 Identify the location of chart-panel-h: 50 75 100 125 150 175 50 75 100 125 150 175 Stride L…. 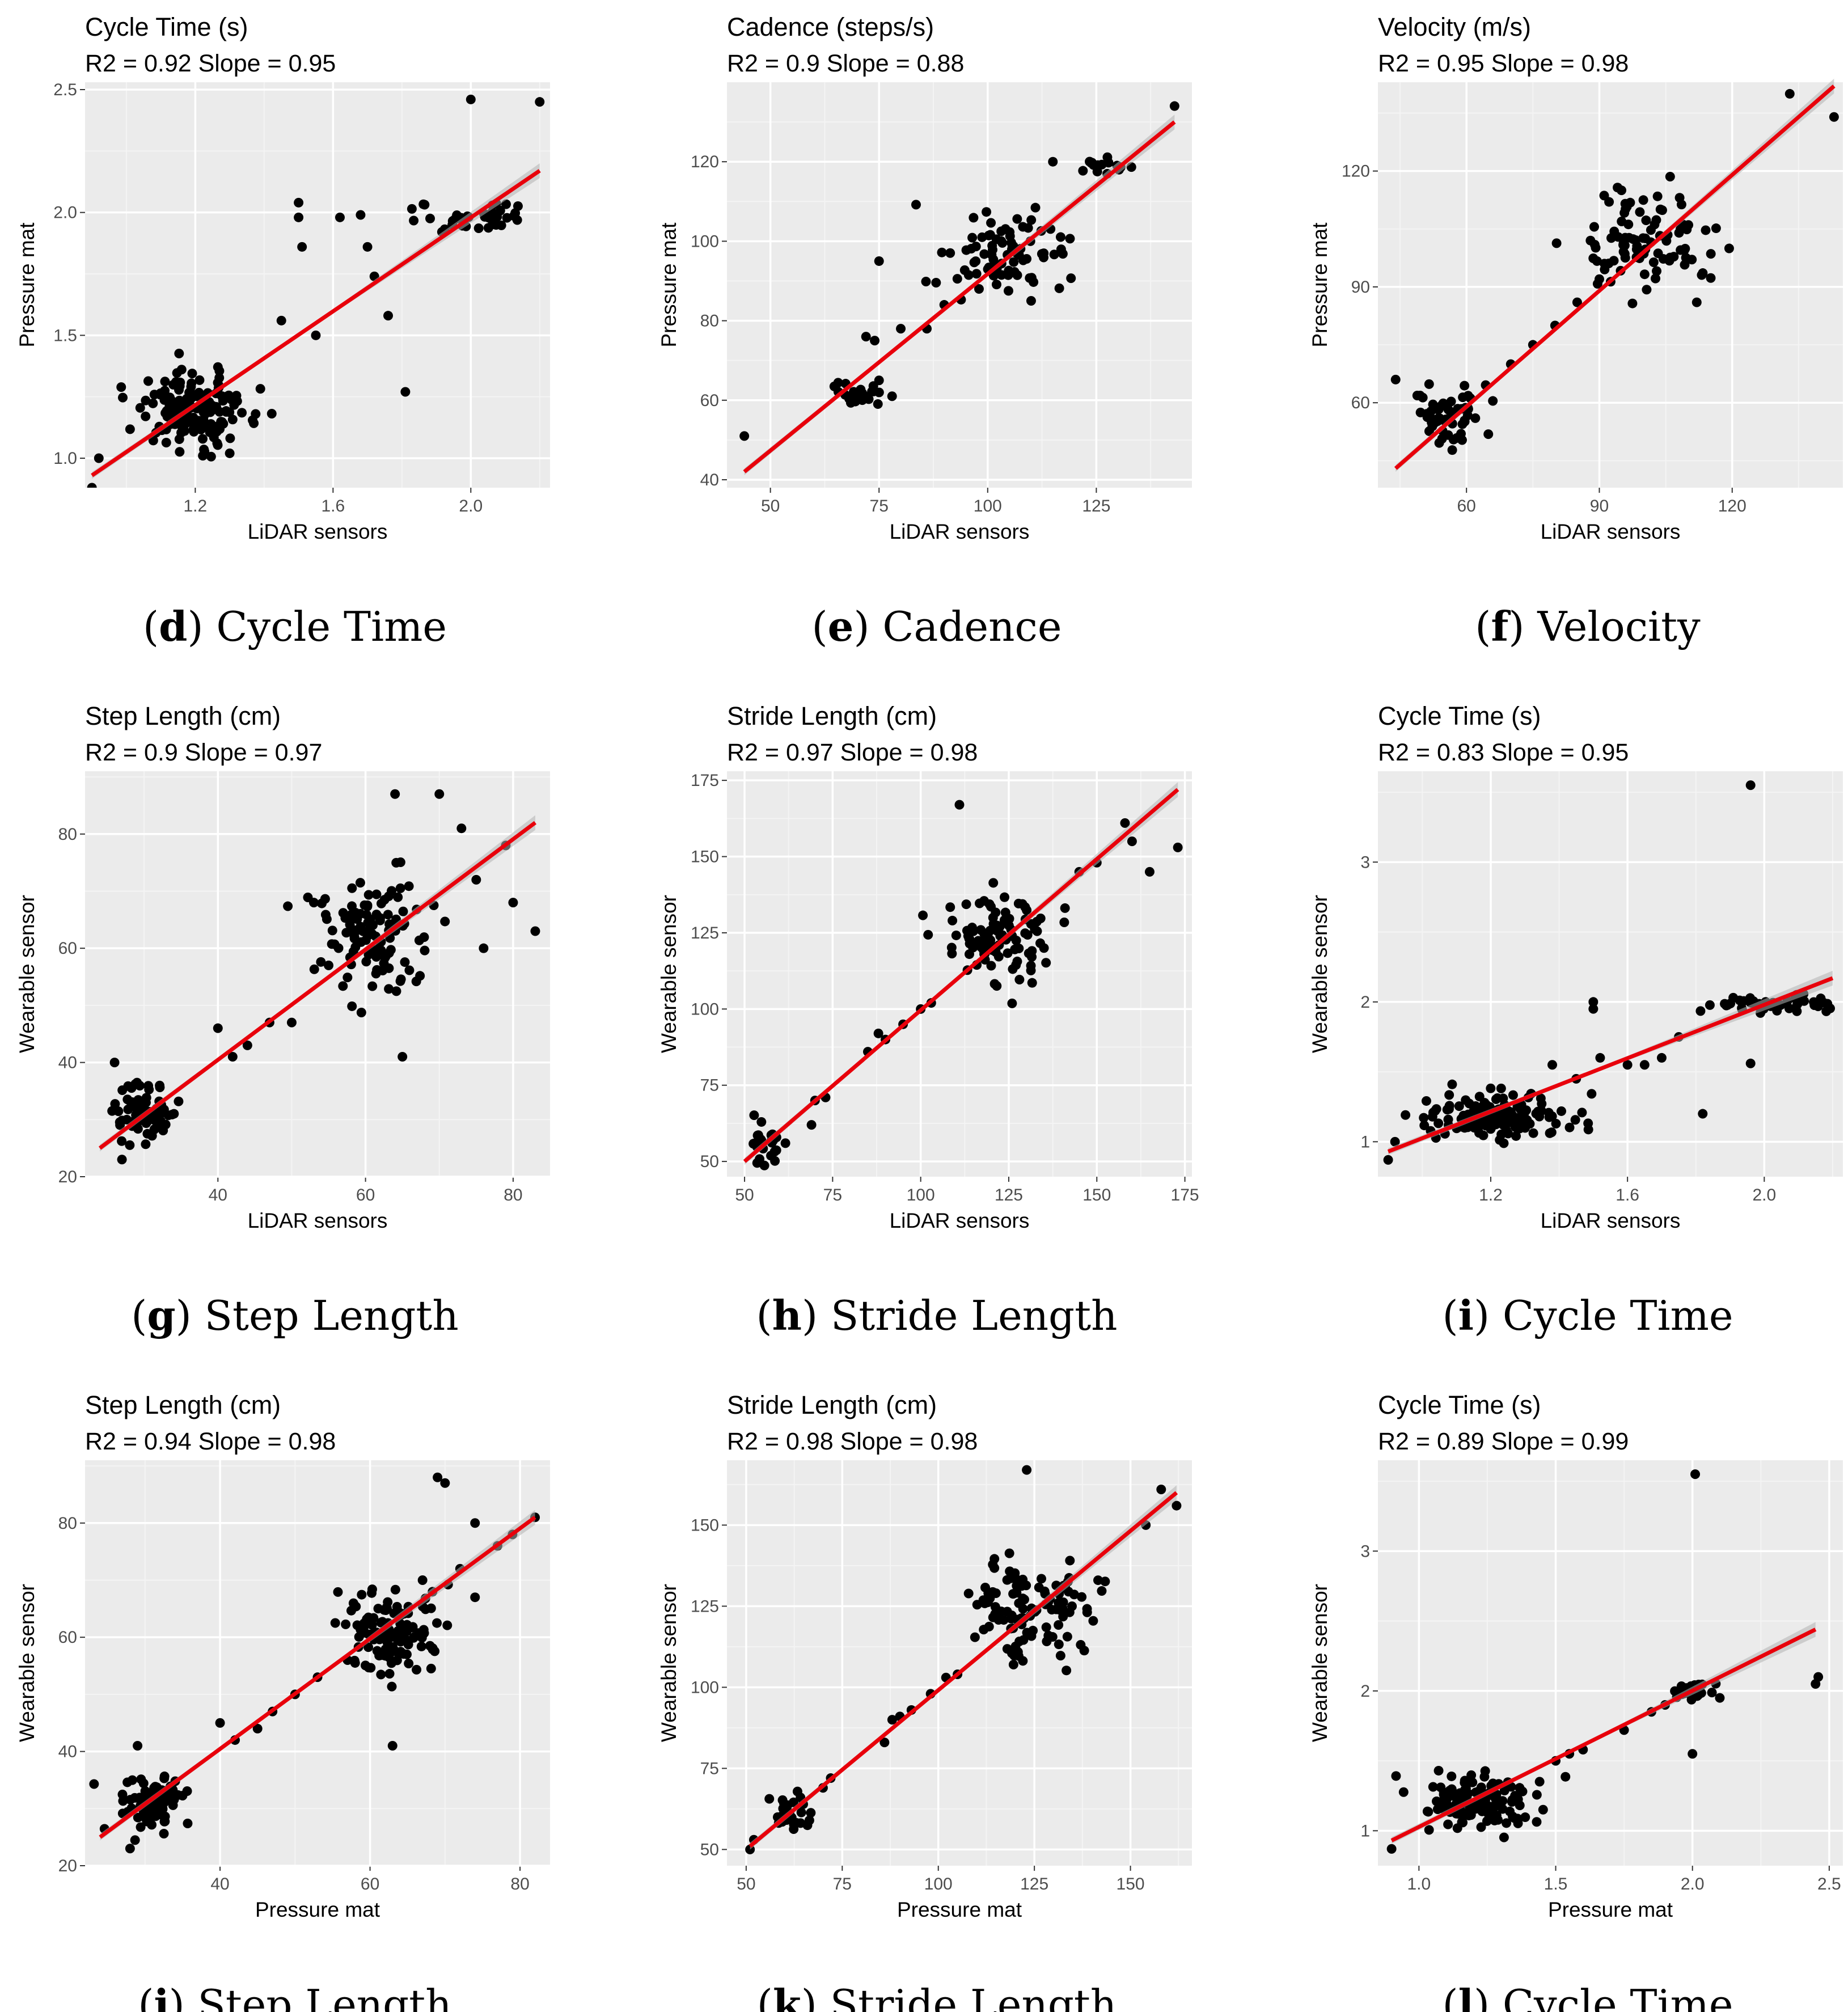
(928, 1020).